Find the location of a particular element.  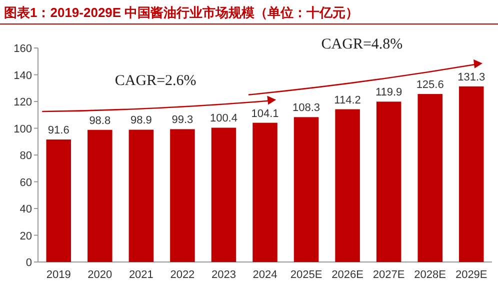

chart-title: 图表1：2019-2029E 中国酱油行业市场规模（单位：十亿元） is located at coordinates (181, 12).